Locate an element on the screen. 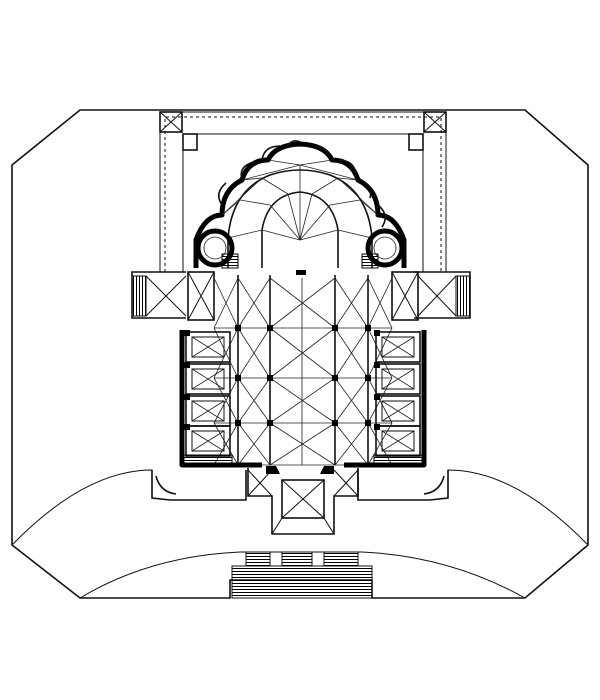 The height and width of the screenshot is (700, 600). apse is located at coordinates (300, 207).